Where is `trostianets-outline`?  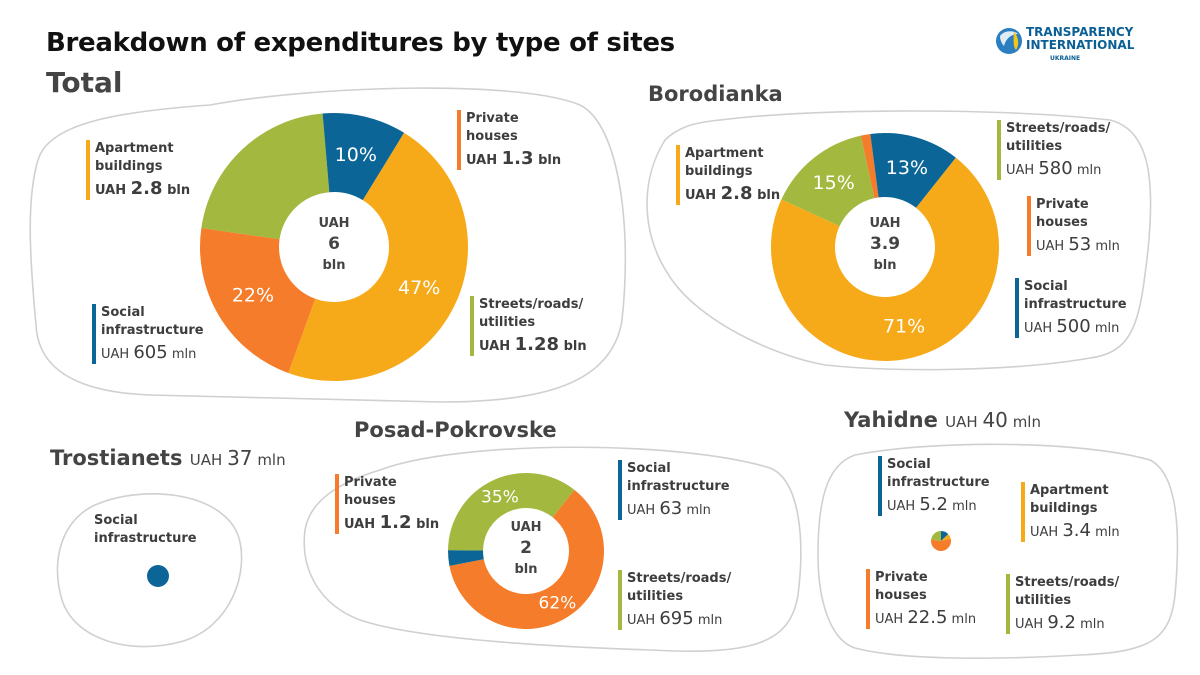
trostianets-outline is located at coordinates (149, 570).